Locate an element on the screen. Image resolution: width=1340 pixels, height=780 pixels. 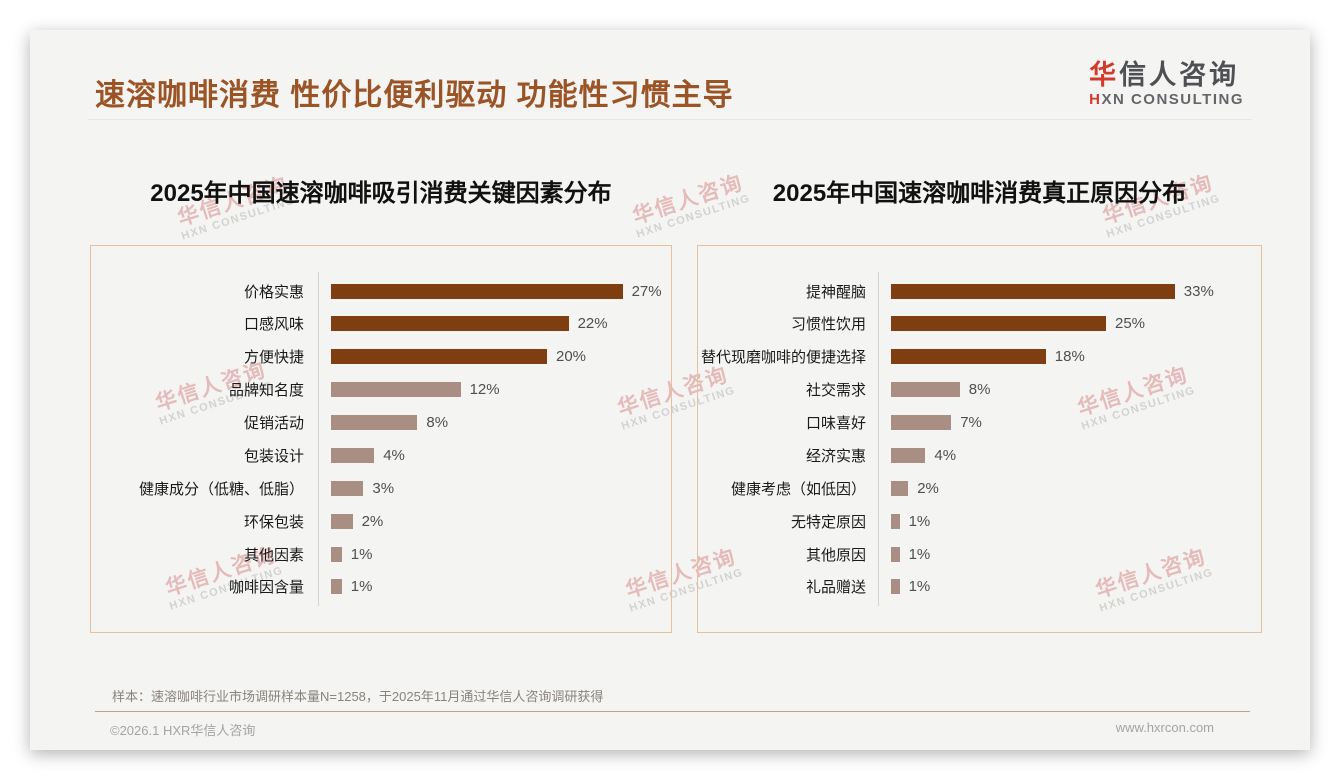
bar-label: 礼品赠送 is located at coordinates (835, 588).